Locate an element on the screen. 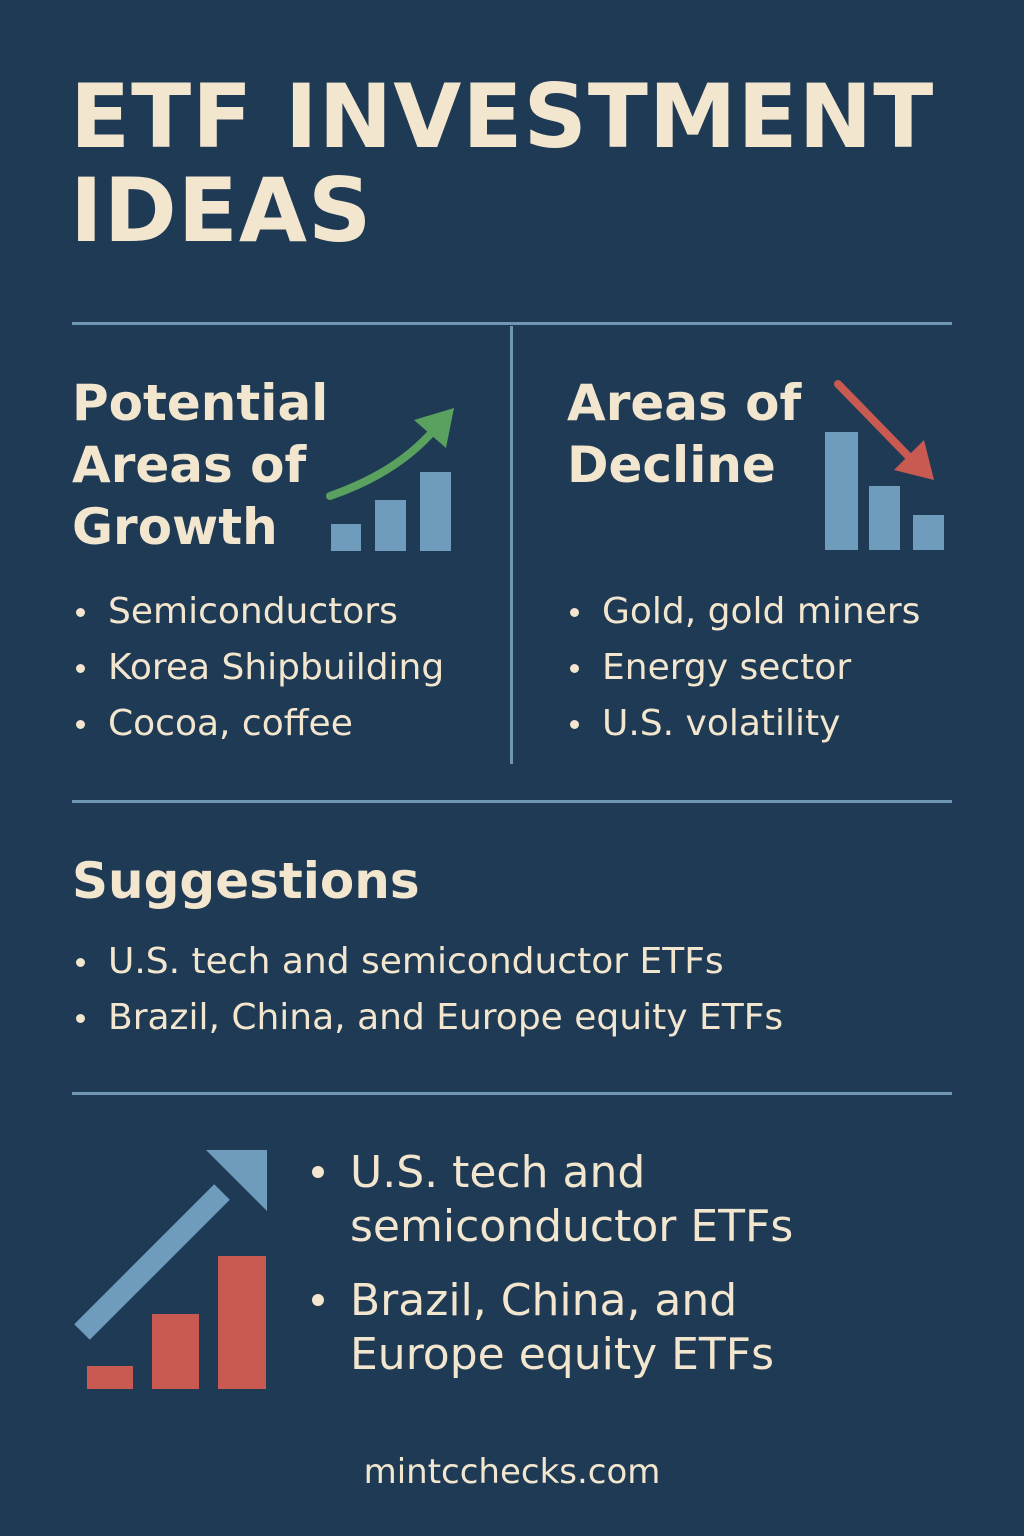 The width and height of the screenshot is (1024, 1536). divider-vertical is located at coordinates (511, 545).